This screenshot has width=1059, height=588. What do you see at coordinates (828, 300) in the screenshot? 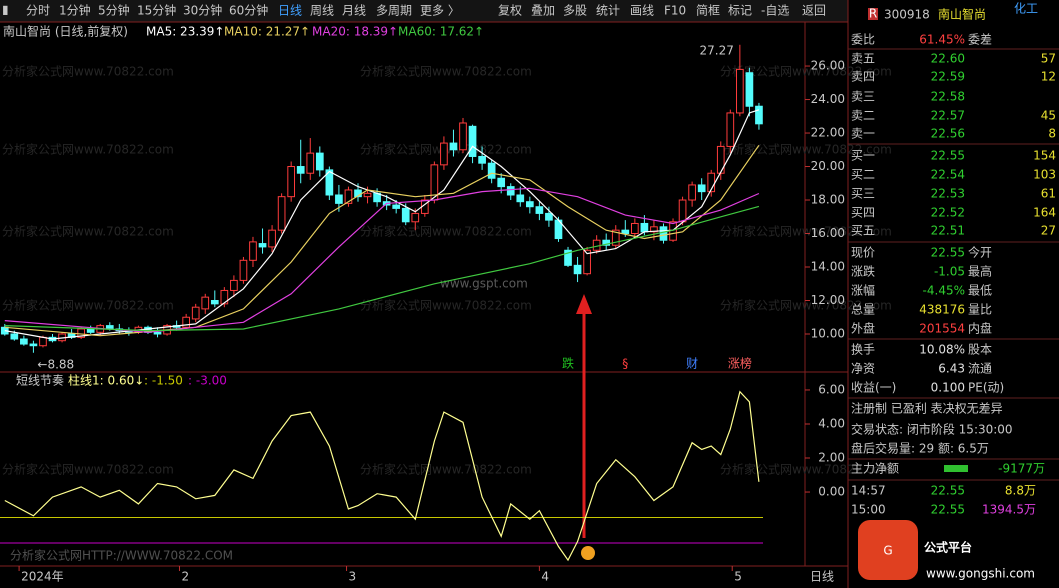
I see `y-tick-label: 12.00` at bounding box center [828, 300].